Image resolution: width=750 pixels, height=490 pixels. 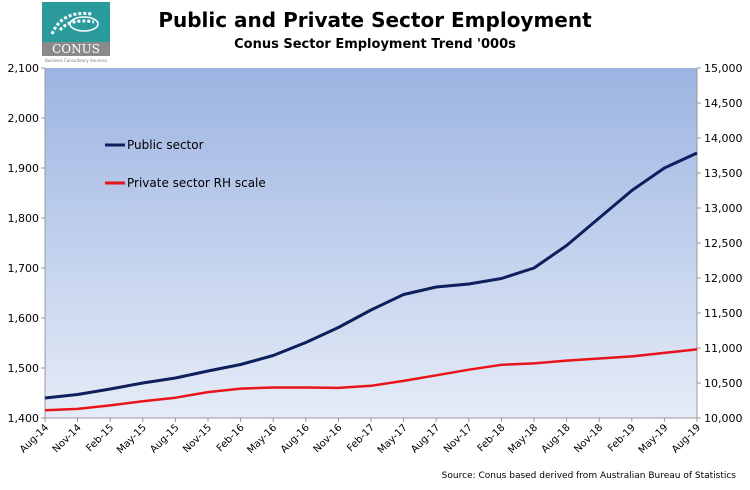 What do you see at coordinates (723, 383) in the screenshot?
I see `right-tick-label: 10,500` at bounding box center [723, 383].